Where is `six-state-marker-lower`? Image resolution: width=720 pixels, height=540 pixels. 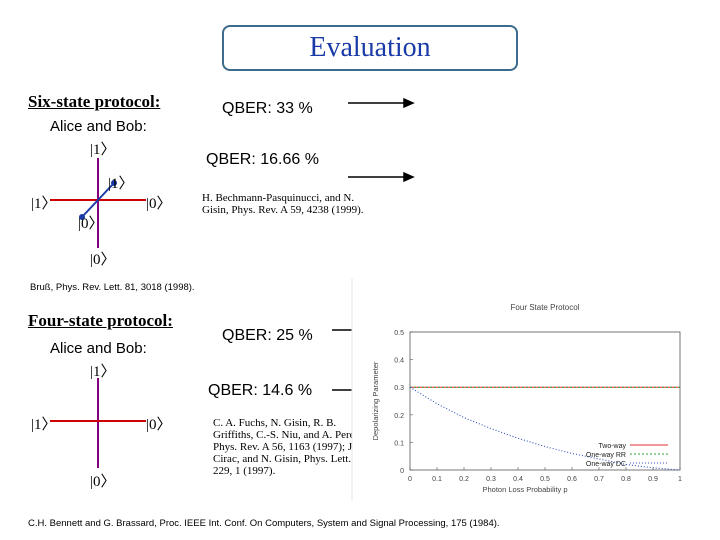 six-state-marker-lower is located at coordinates (82, 217).